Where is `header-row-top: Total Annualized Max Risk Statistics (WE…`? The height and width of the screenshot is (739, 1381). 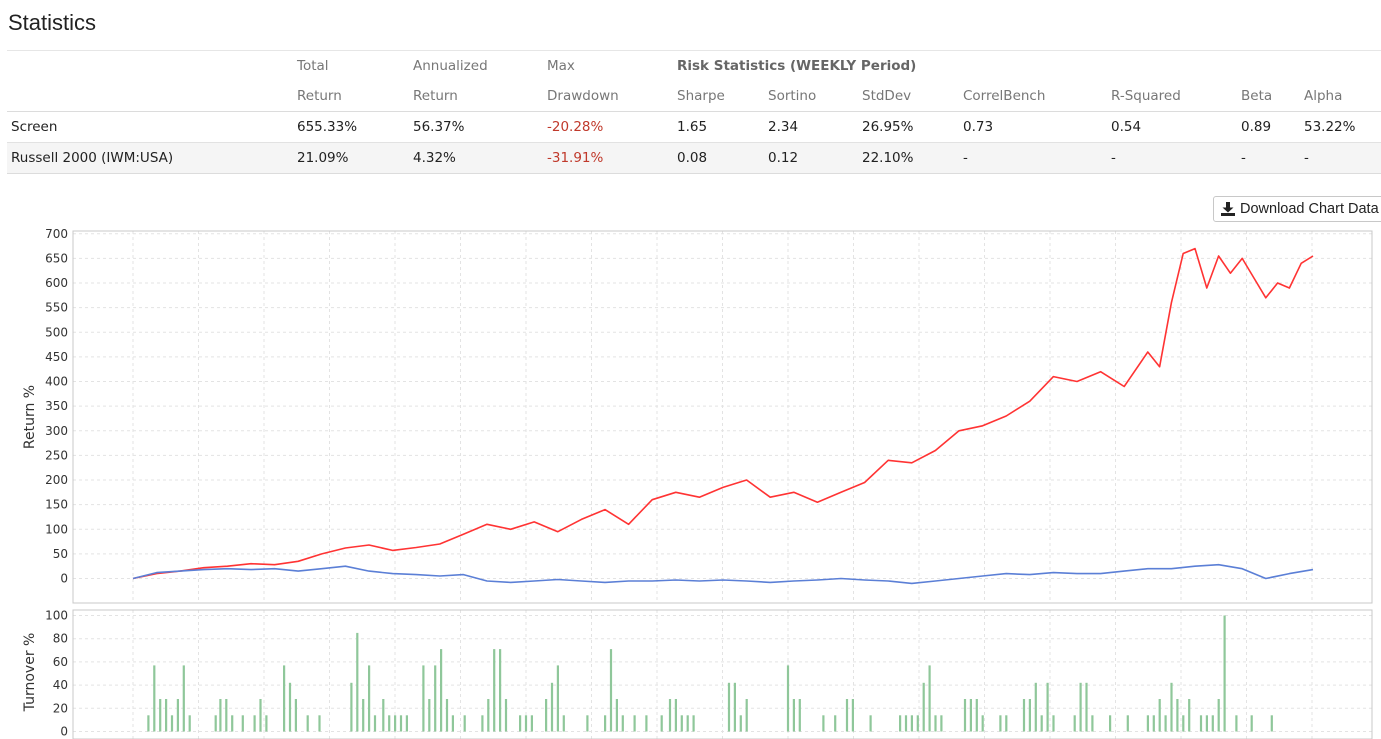
header-row-top: Total Annualized Max Risk Statistics (WE… is located at coordinates (694, 66).